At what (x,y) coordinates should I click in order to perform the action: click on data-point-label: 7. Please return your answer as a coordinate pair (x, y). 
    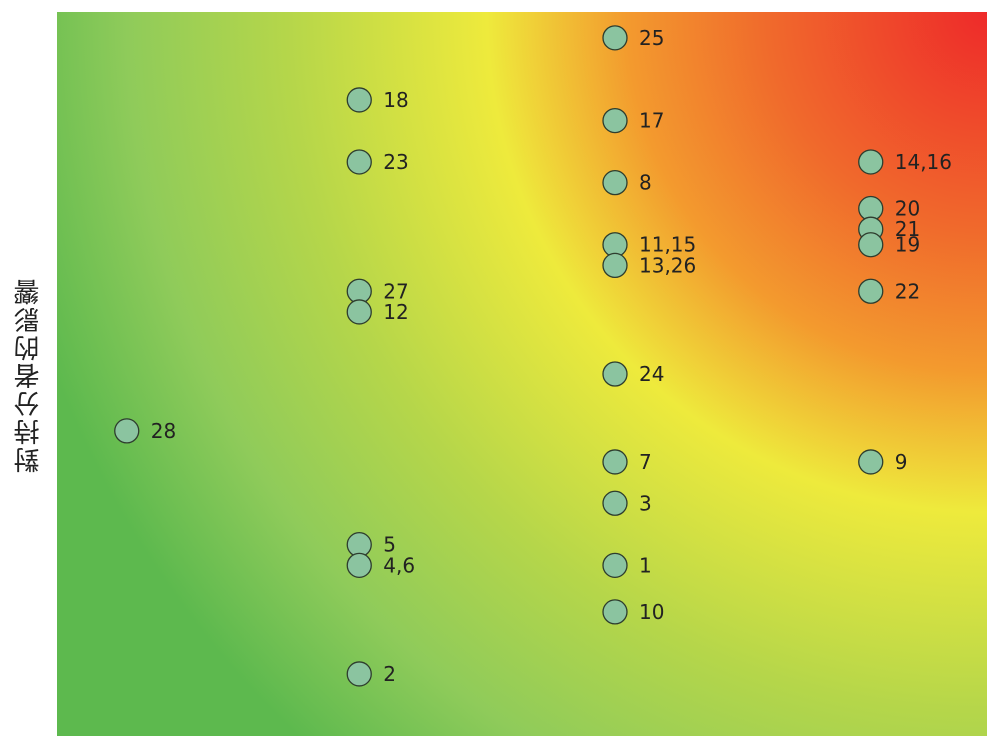
    Looking at the image, I should click on (645, 462).